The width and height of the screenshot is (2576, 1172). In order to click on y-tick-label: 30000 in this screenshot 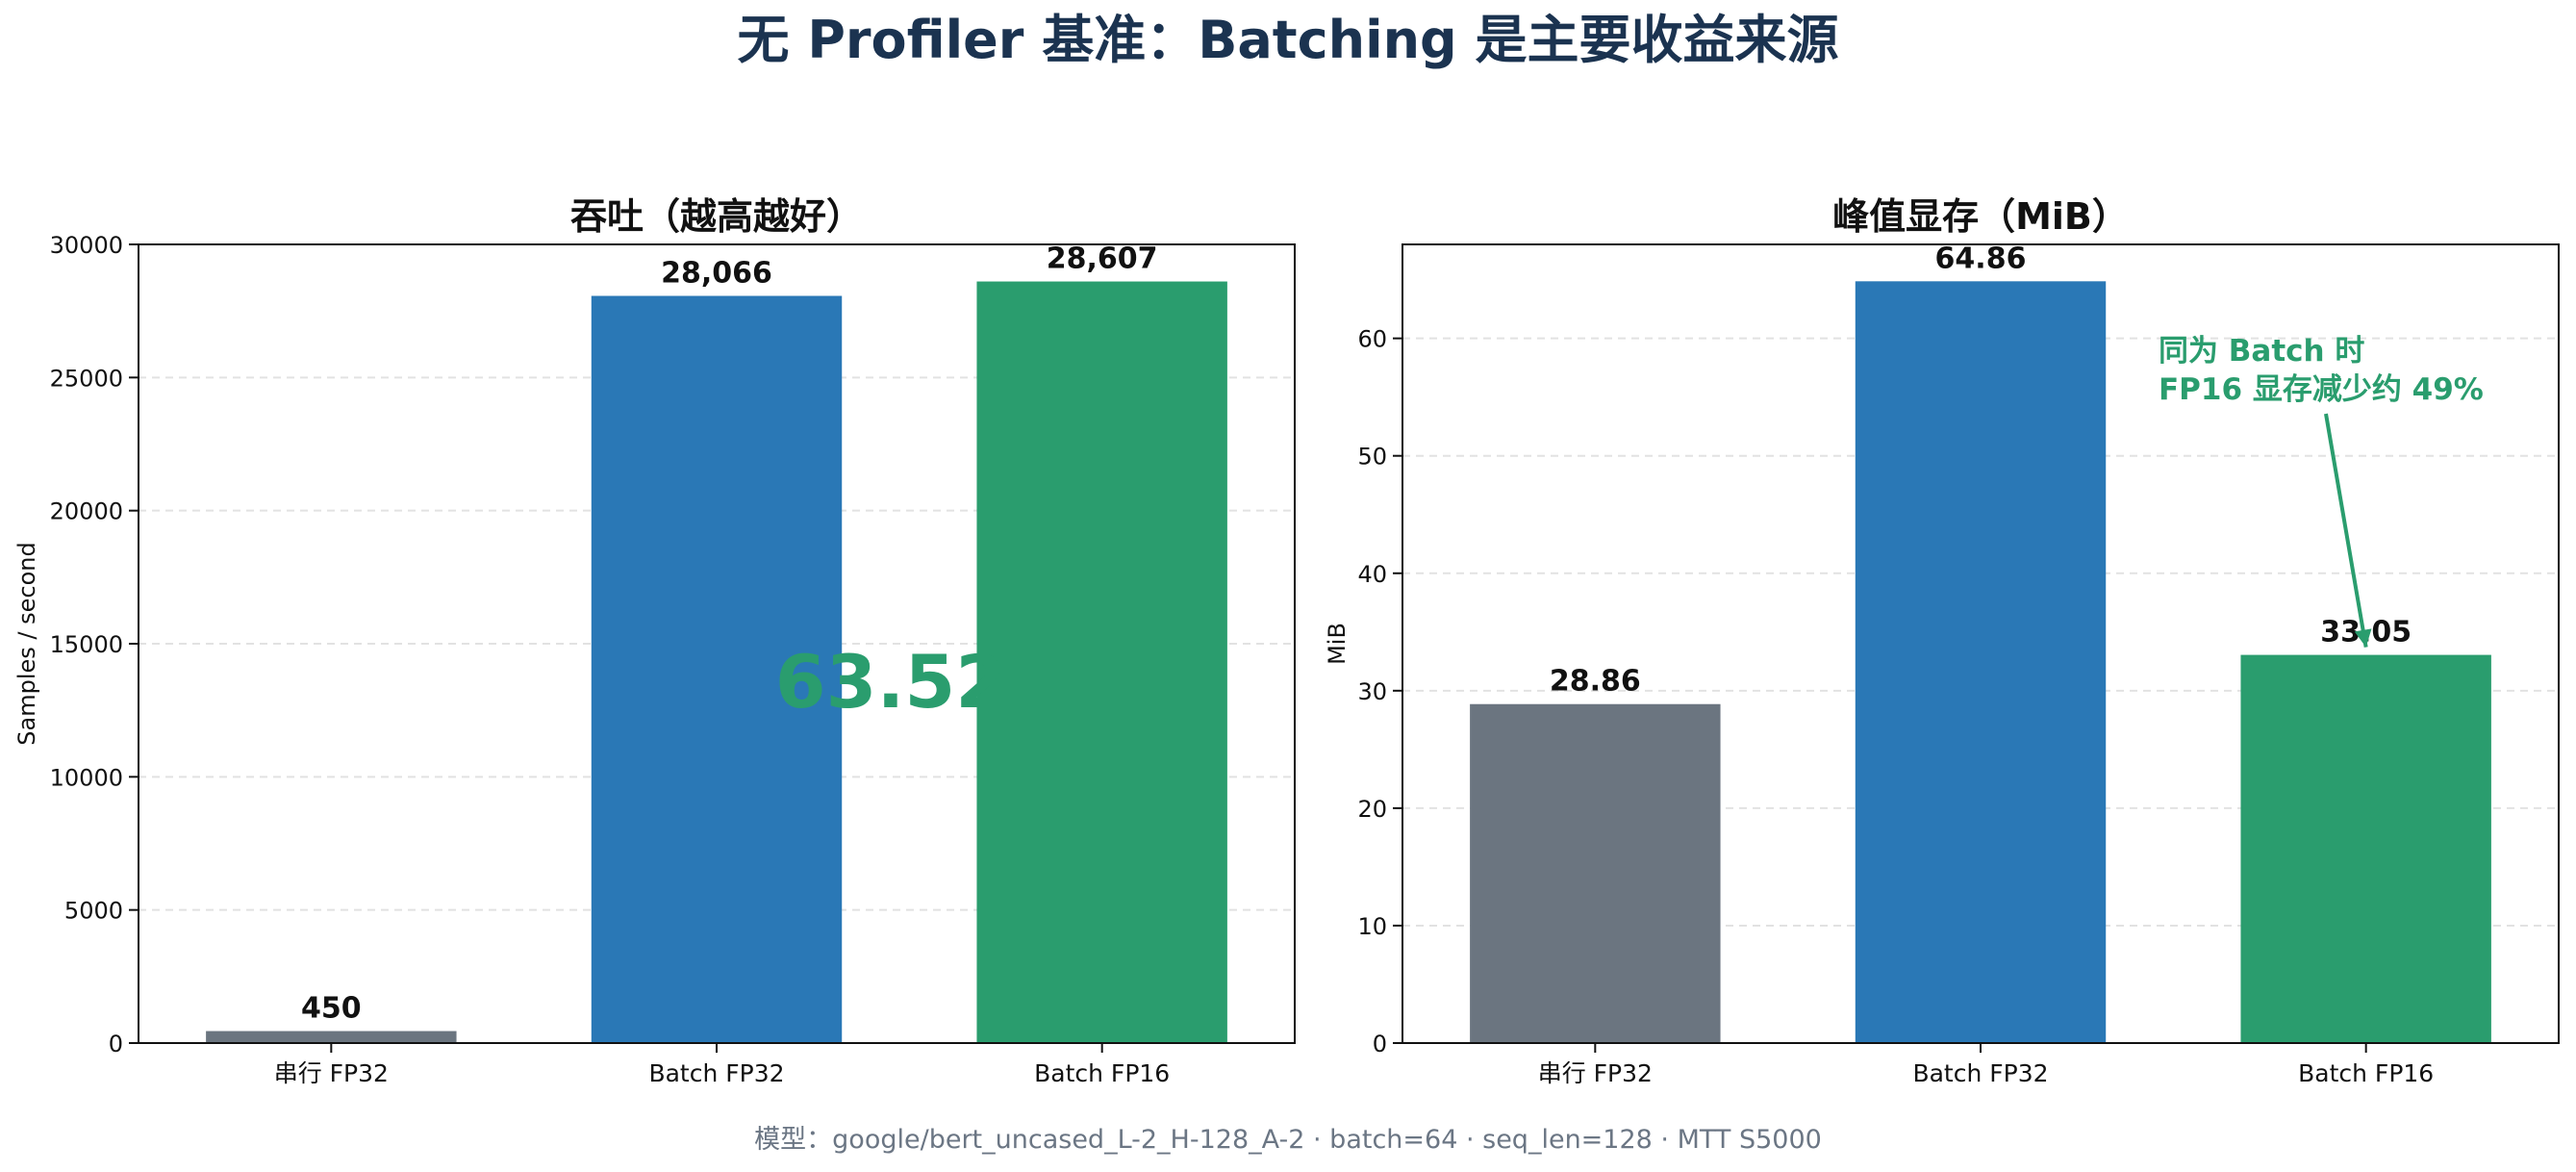, I will do `click(86, 246)`.